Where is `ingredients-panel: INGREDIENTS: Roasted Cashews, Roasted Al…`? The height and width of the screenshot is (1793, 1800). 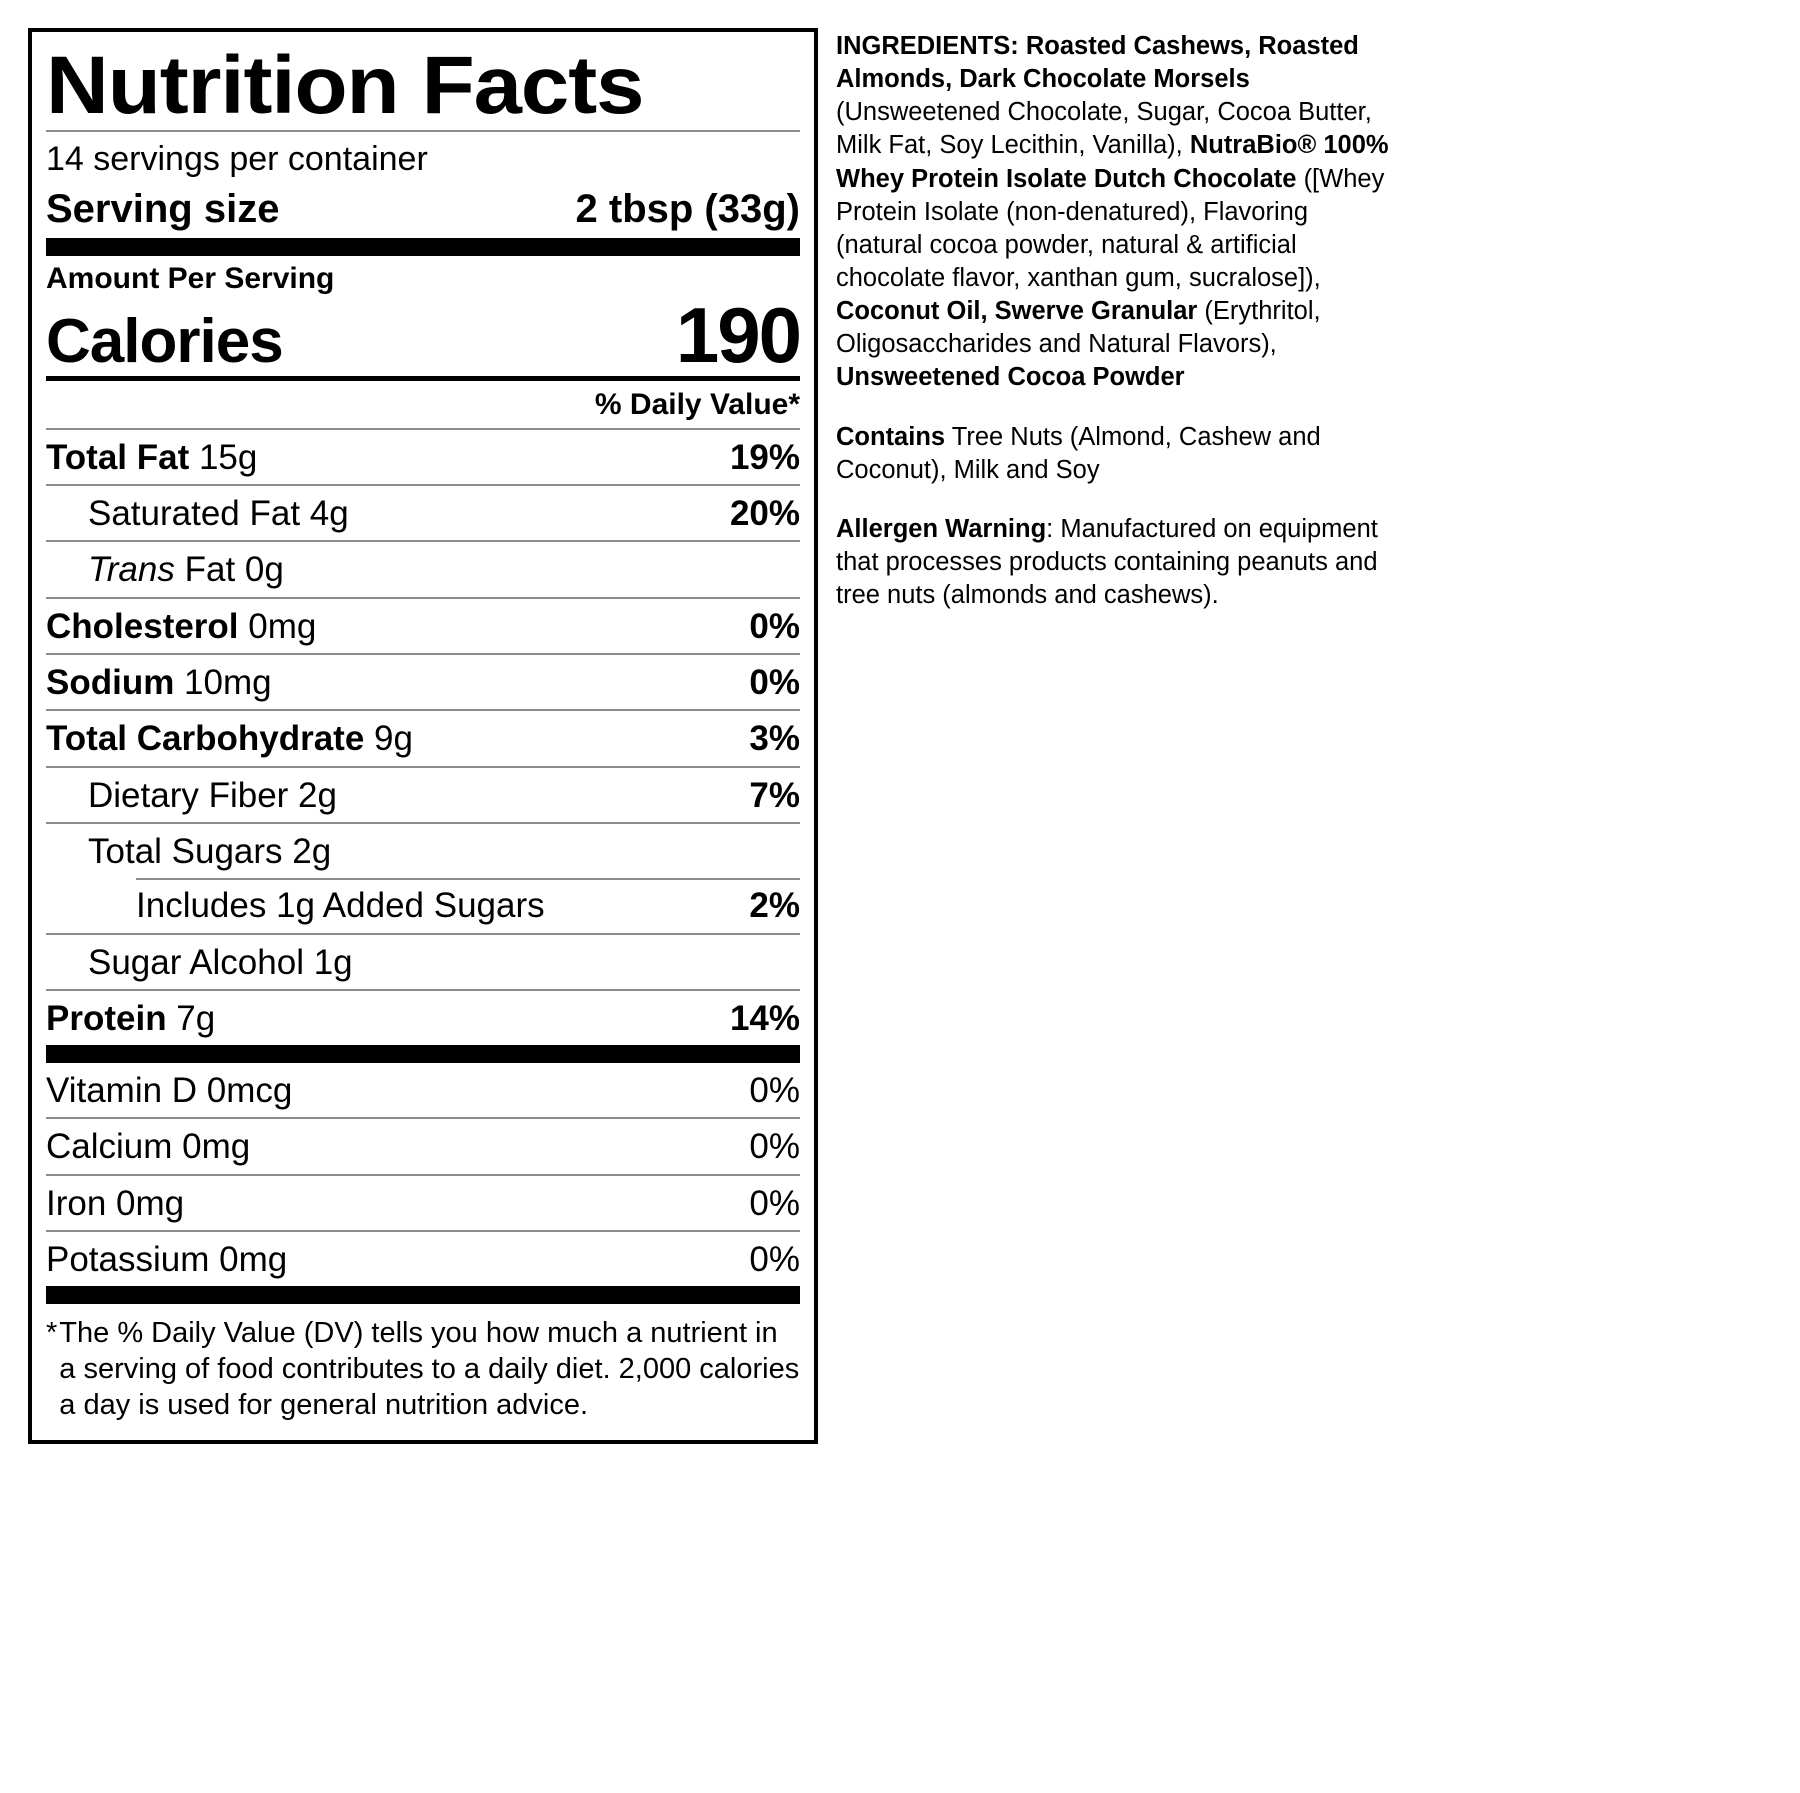 ingredients-panel: INGREDIENTS: Roasted Cashews, Roasted Al… is located at coordinates (1116, 321).